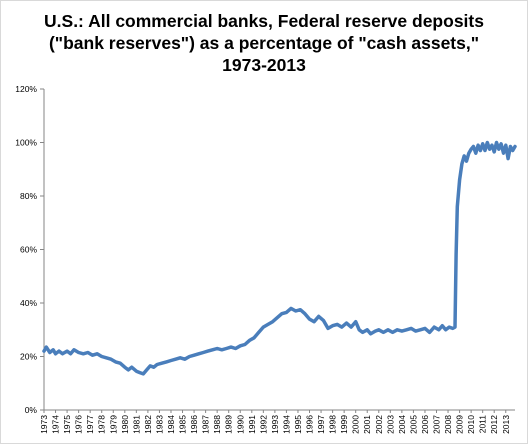  What do you see at coordinates (171, 424) in the screenshot?
I see `x-tick-label: 1984` at bounding box center [171, 424].